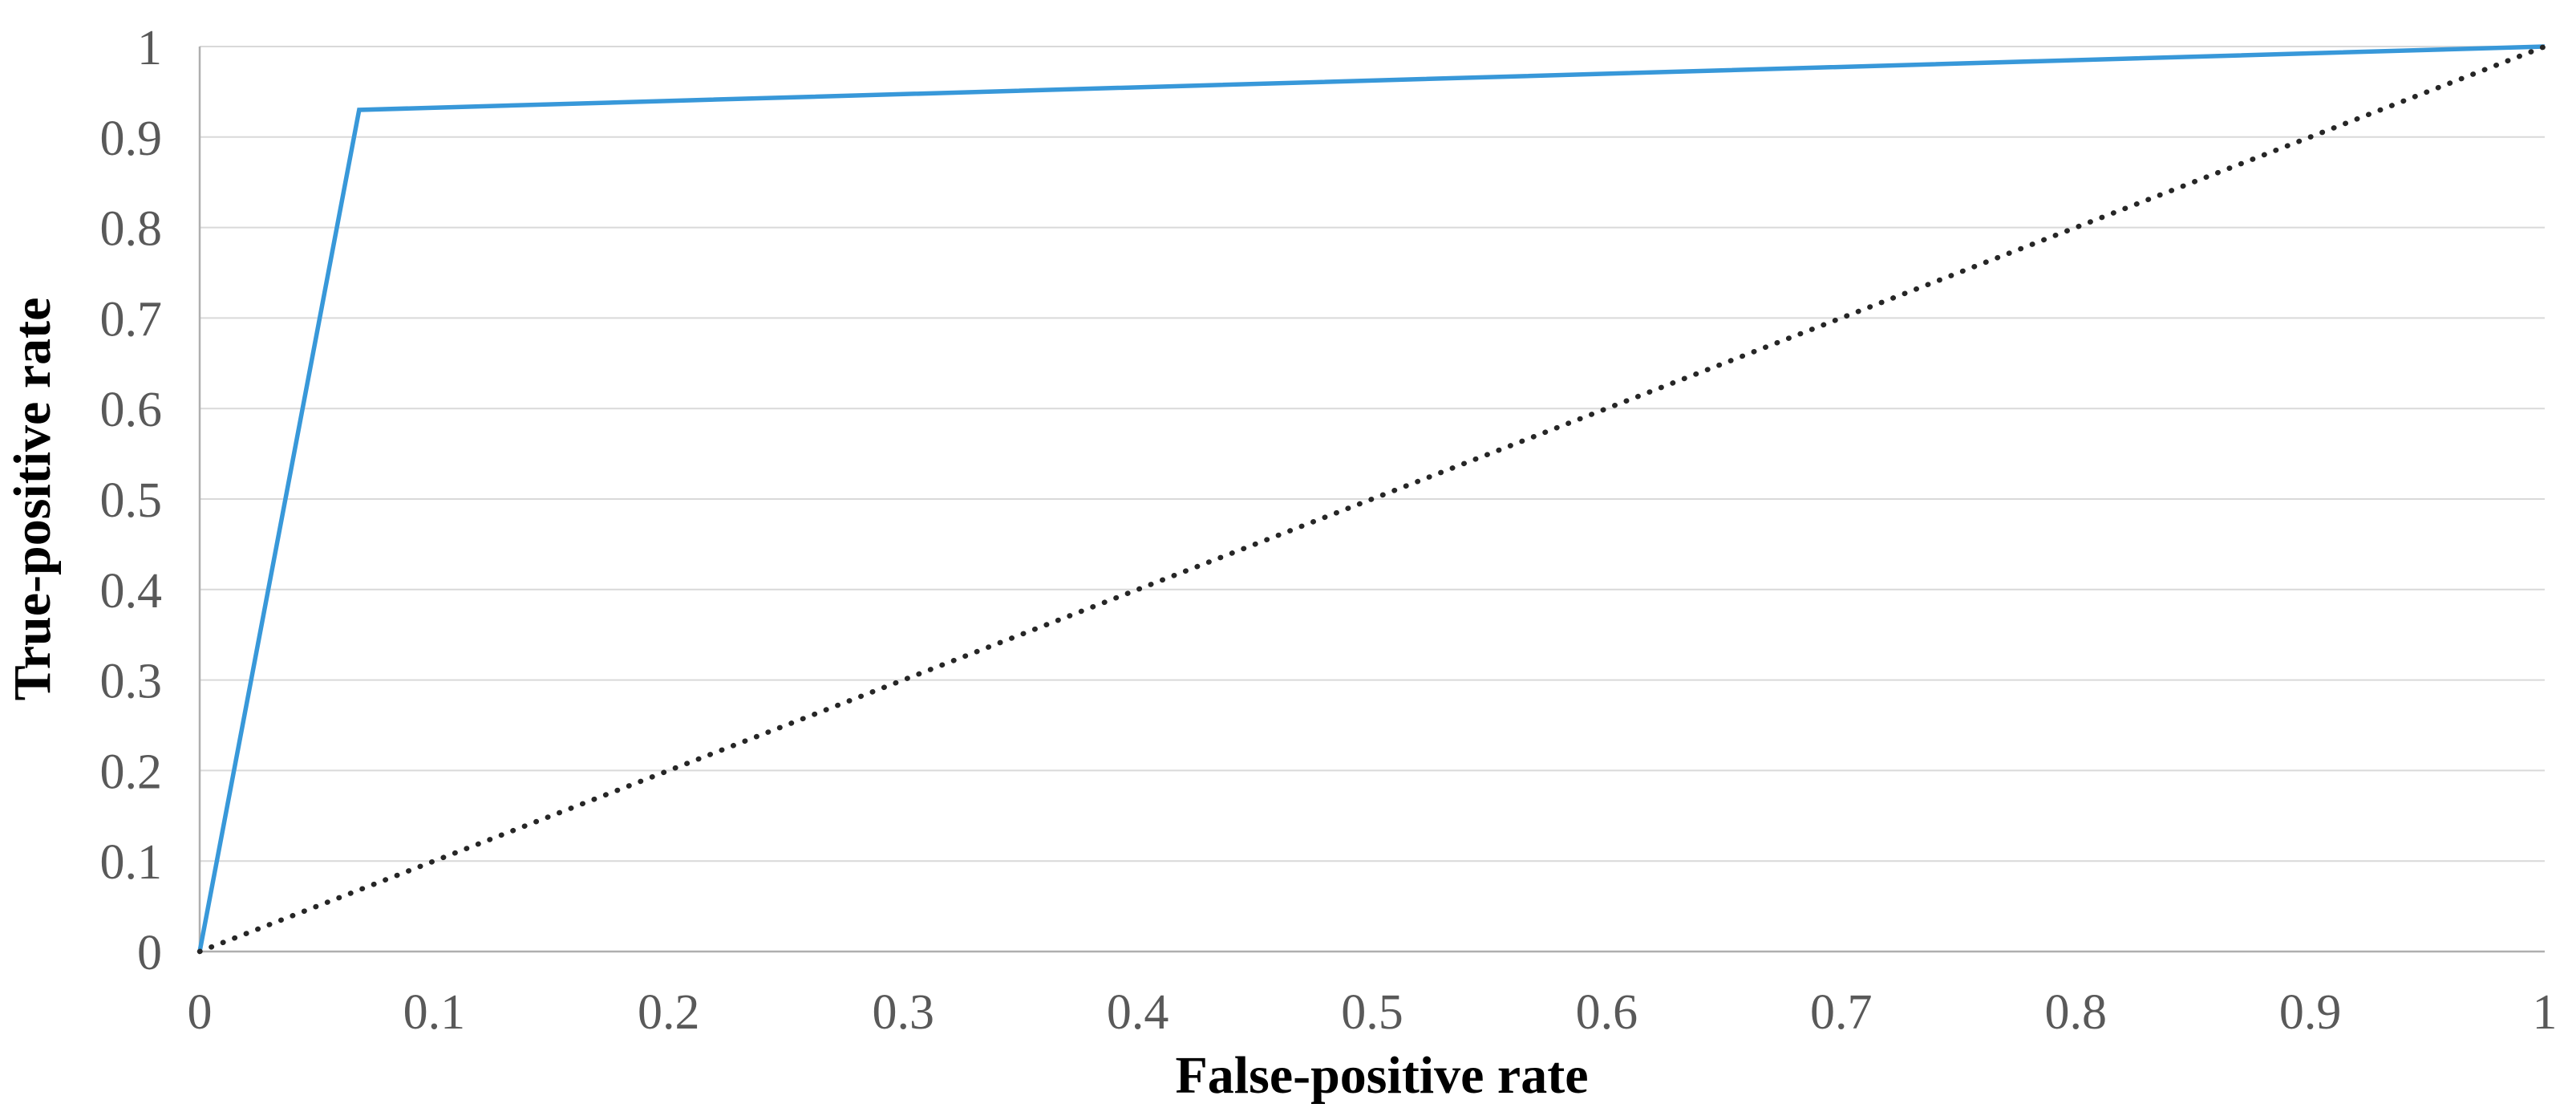  What do you see at coordinates (131, 772) in the screenshot?
I see `y-tick-label: 0.2` at bounding box center [131, 772].